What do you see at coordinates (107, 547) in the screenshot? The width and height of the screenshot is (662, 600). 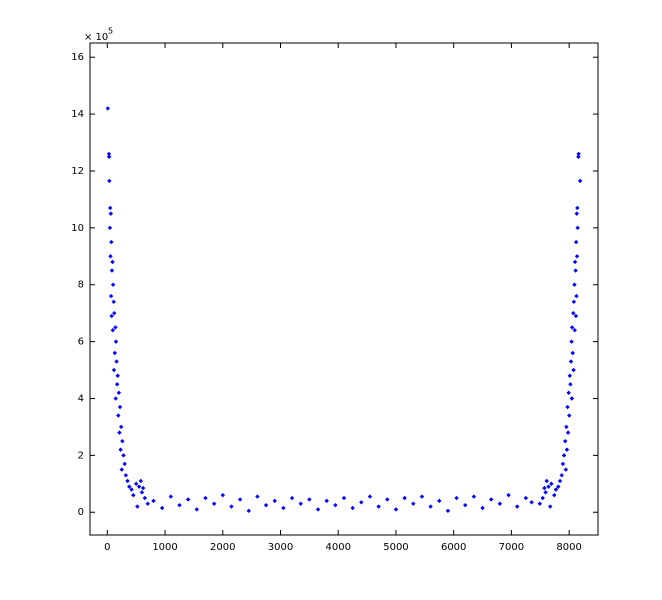 I see `x-tick-label: 0` at bounding box center [107, 547].